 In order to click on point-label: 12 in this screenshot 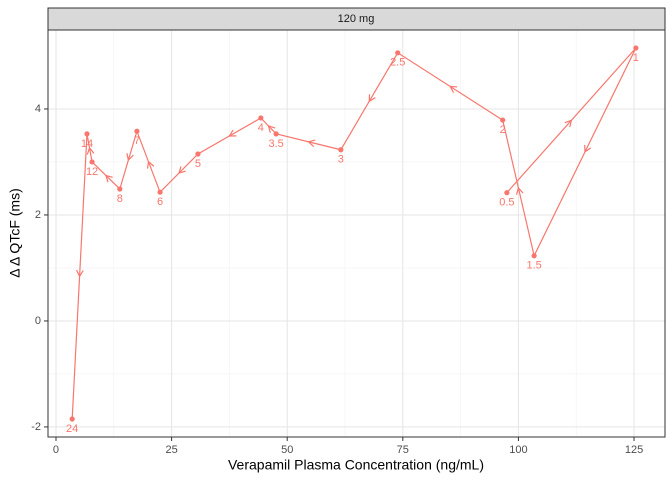, I will do `click(92, 172)`.